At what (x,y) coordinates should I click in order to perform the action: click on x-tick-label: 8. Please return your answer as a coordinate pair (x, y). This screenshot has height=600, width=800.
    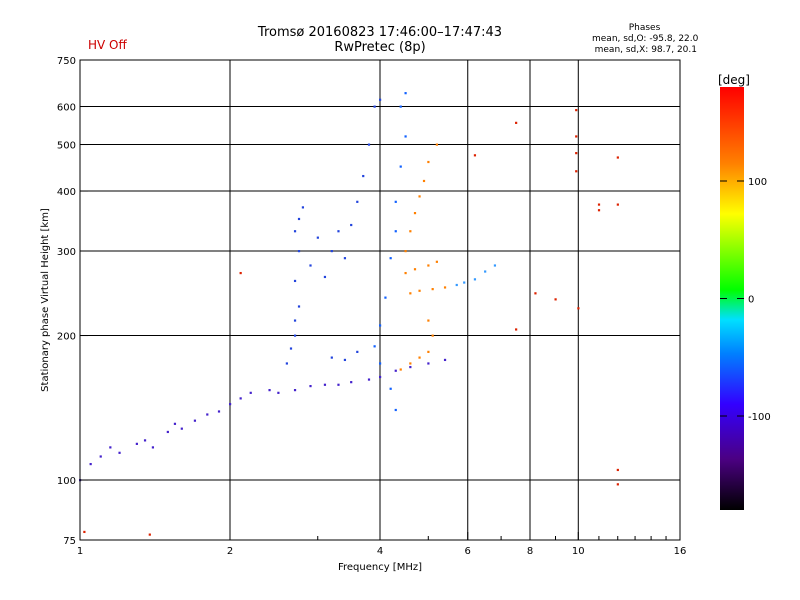
    Looking at the image, I should click on (530, 551).